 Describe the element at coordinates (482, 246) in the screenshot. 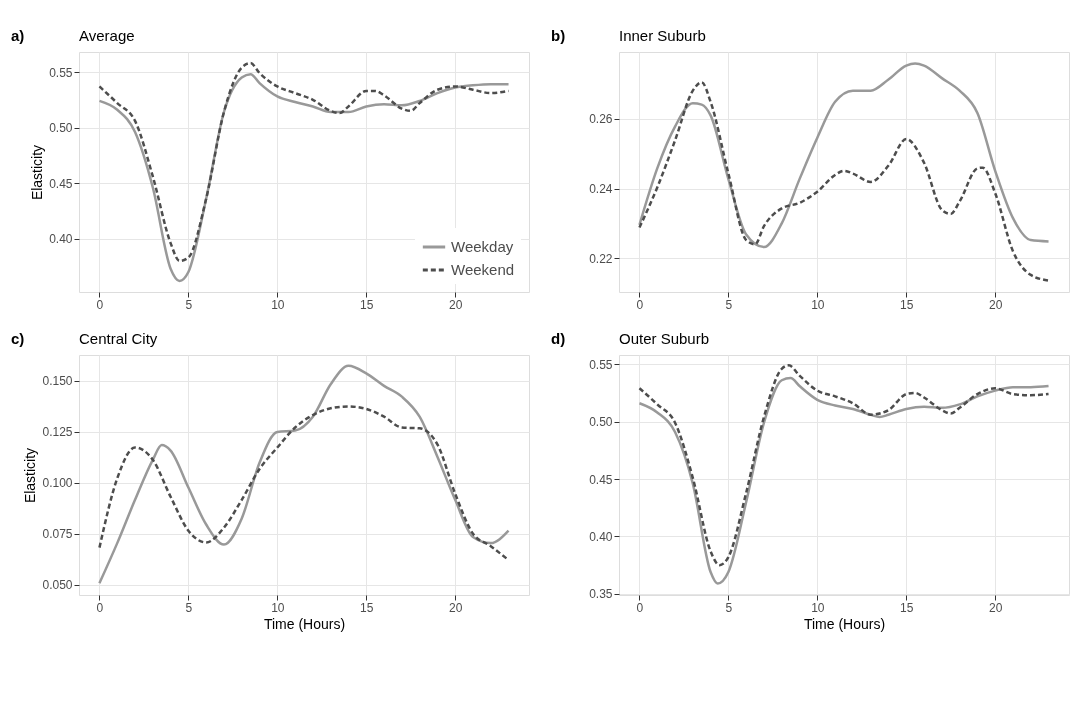

I see `legend-label: Weekday` at that location.